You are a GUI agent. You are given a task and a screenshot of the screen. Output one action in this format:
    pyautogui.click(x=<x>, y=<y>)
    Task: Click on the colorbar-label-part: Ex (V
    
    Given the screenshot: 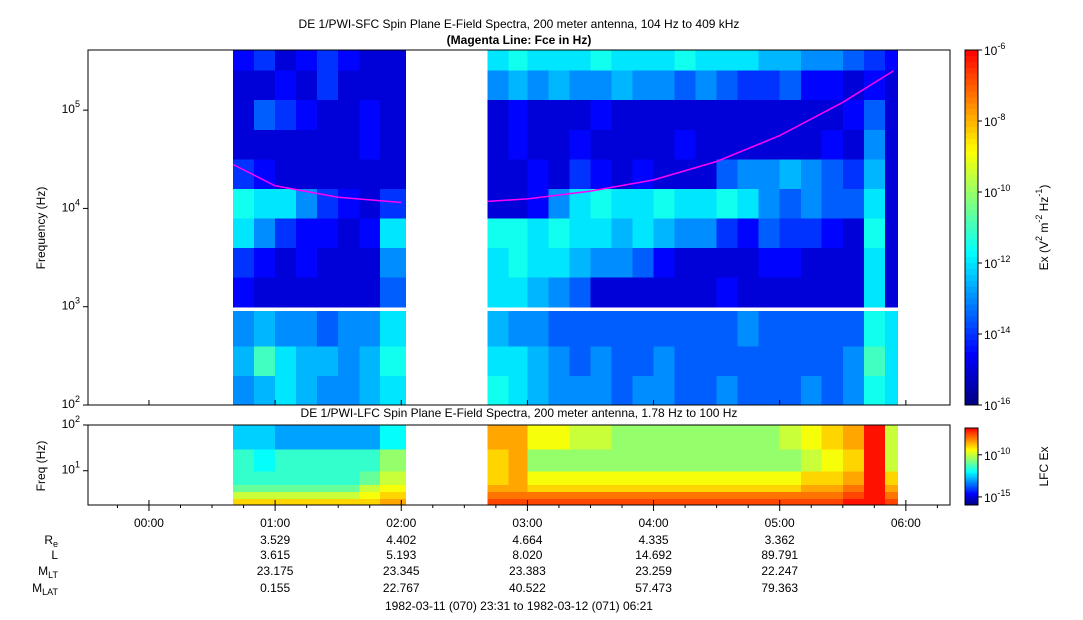 What is the action you would take?
    pyautogui.click(x=1044, y=255)
    